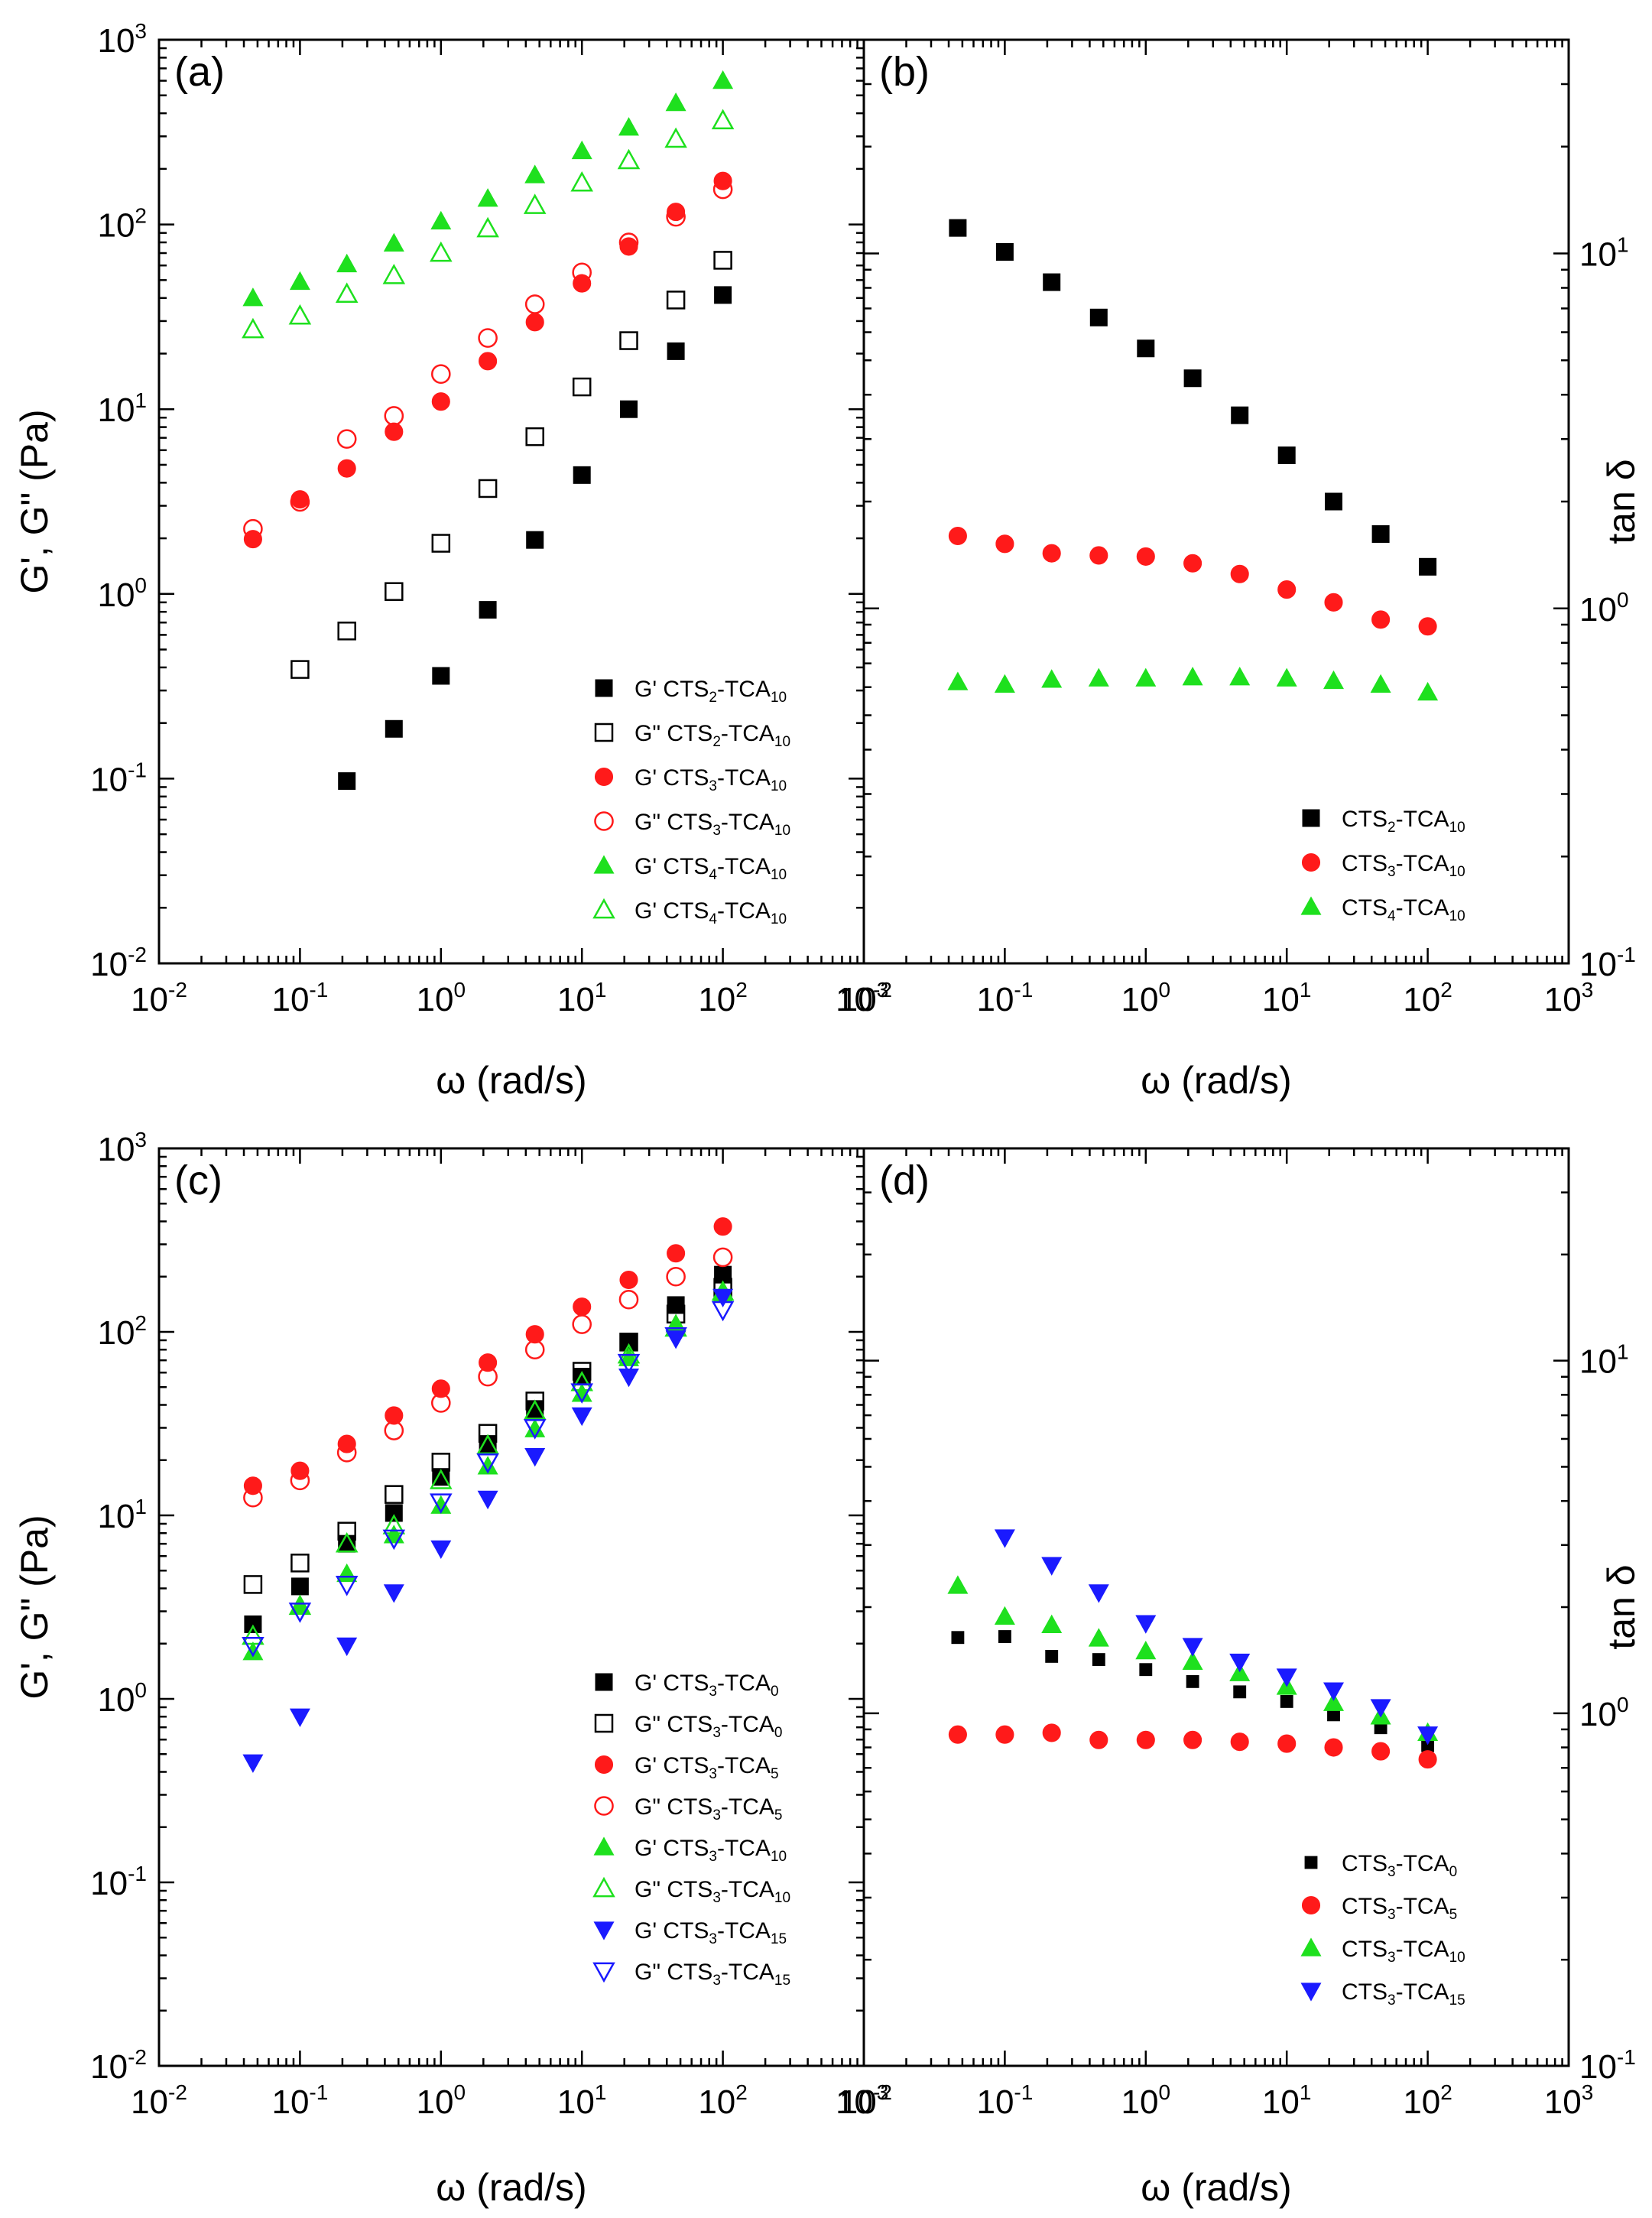 The width and height of the screenshot is (1652, 2218). What do you see at coordinates (511, 1080) in the screenshot?
I see `x-axis-title-a: ω (rad/s)` at bounding box center [511, 1080].